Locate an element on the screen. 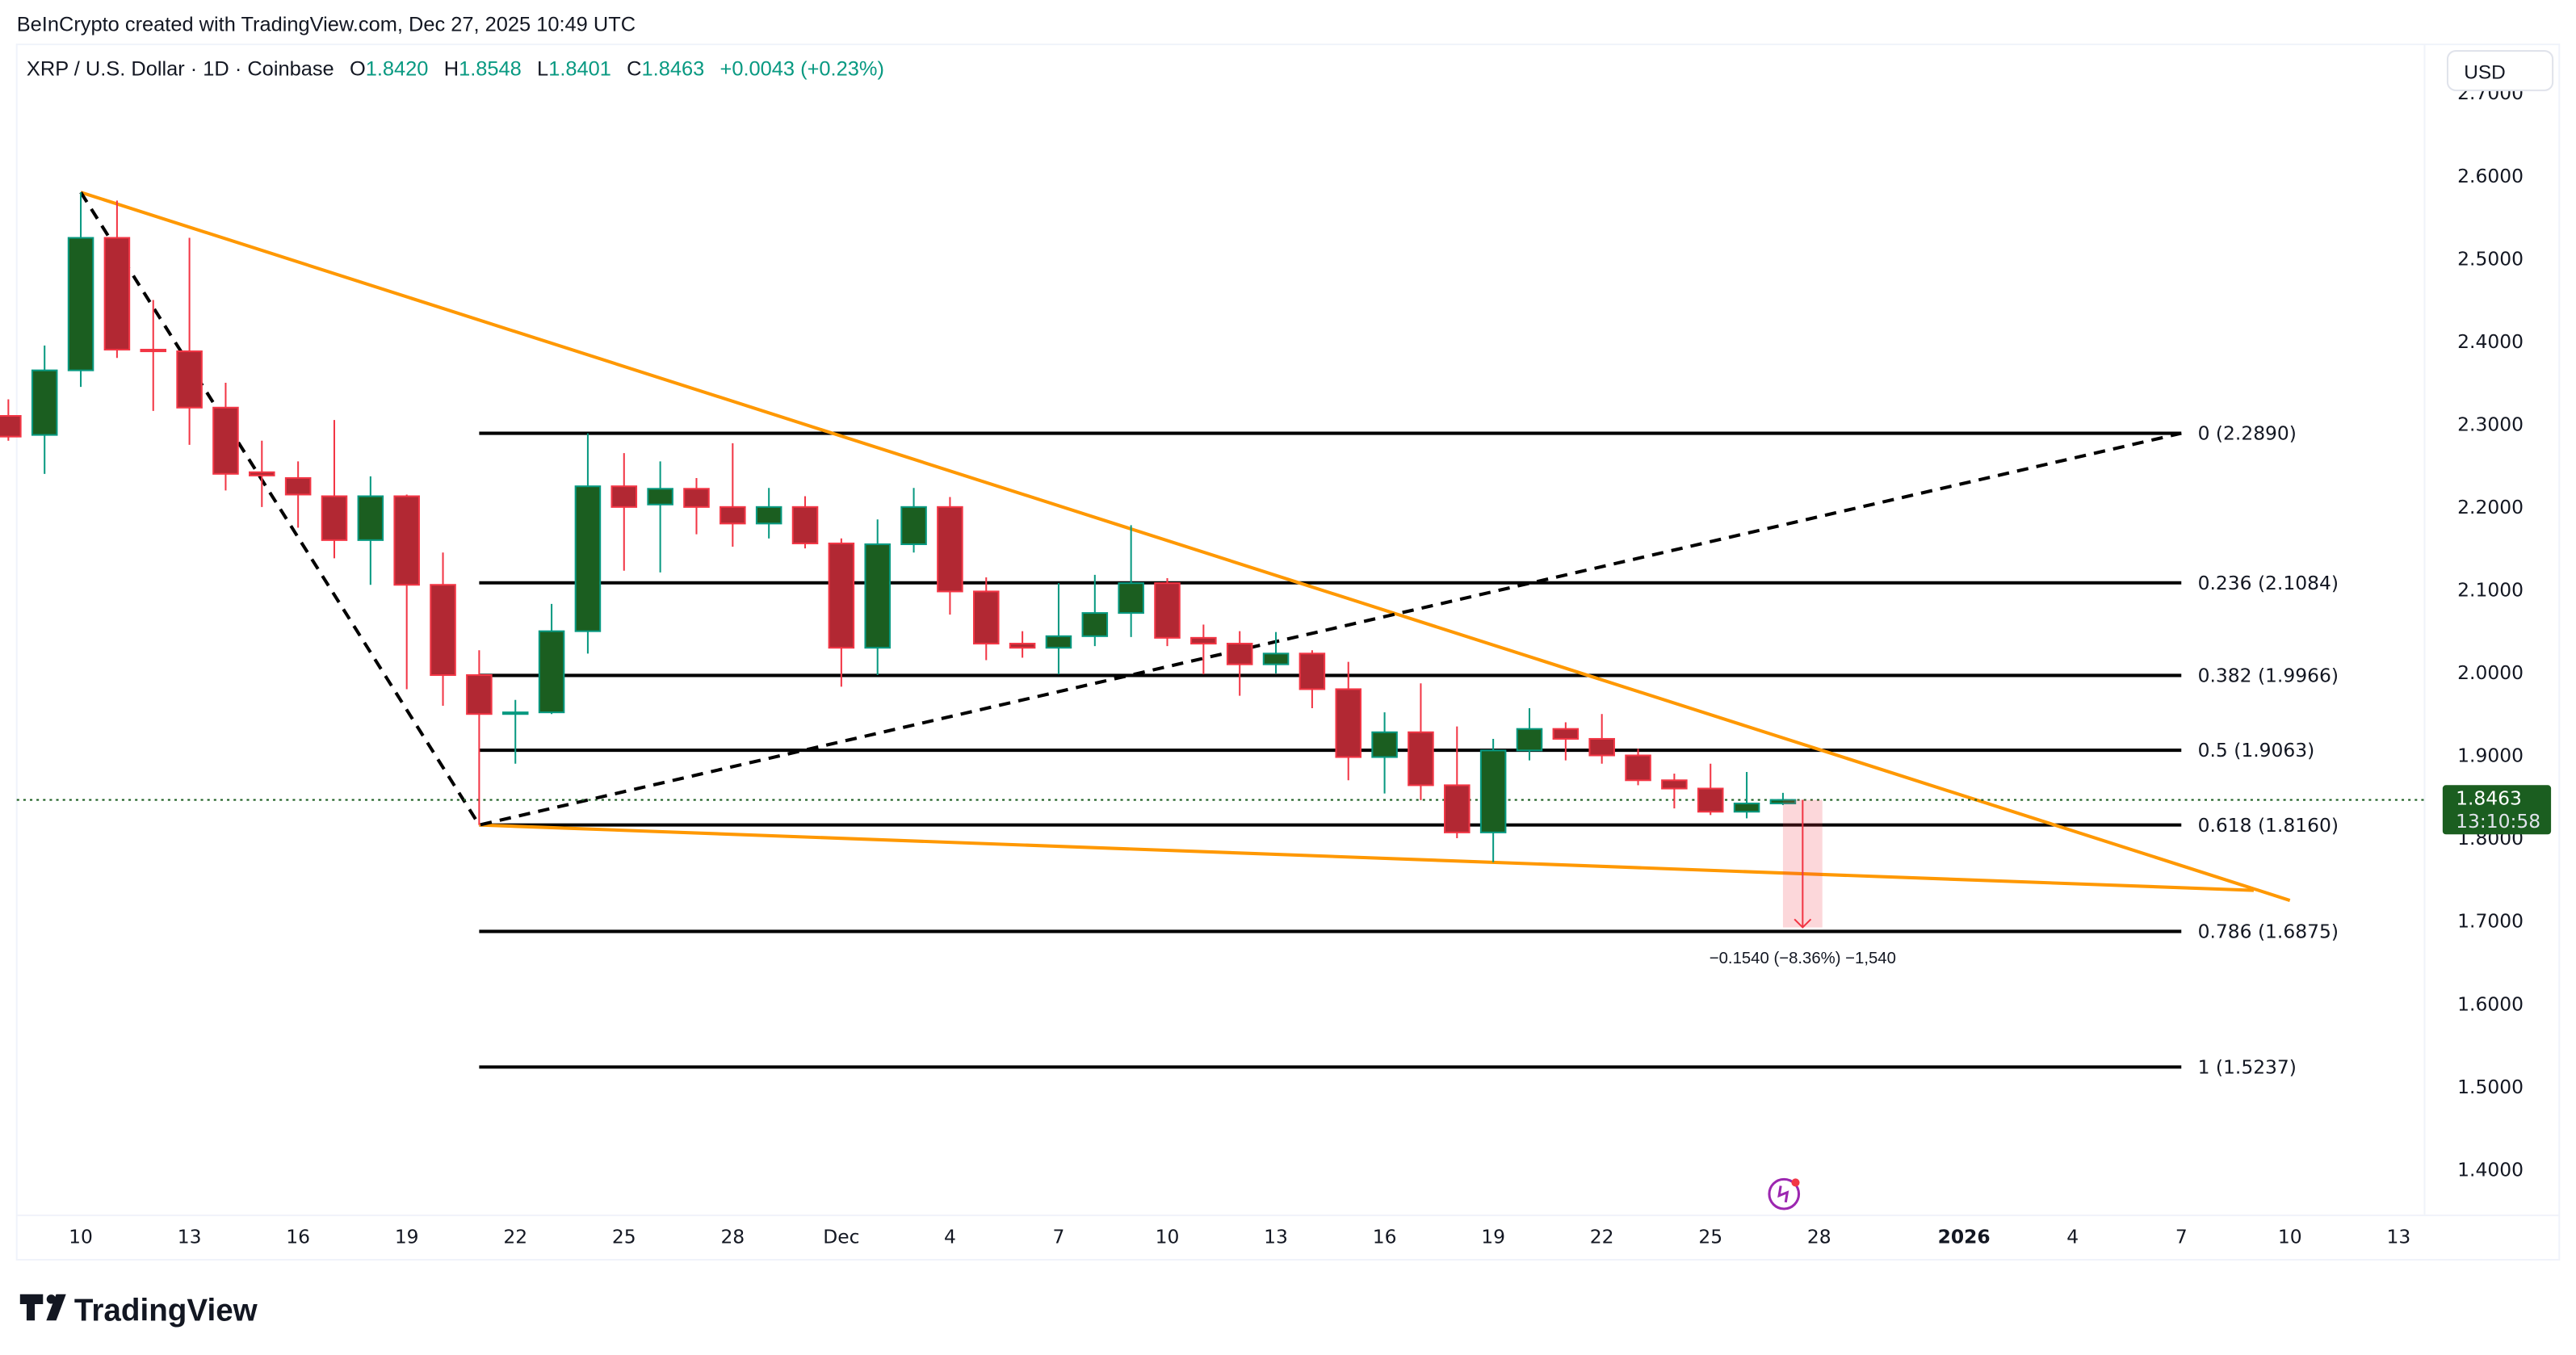 This screenshot has width=2576, height=1355. fib-level-label: 0.786 (1.6875) is located at coordinates (2268, 932).